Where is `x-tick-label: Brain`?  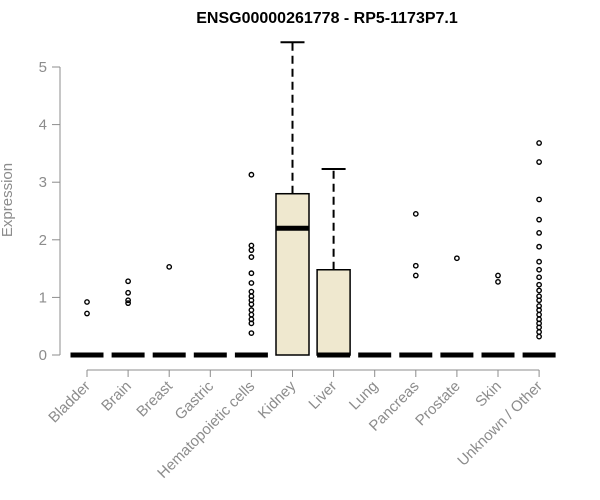 x-tick-label: Brain is located at coordinates (116, 396).